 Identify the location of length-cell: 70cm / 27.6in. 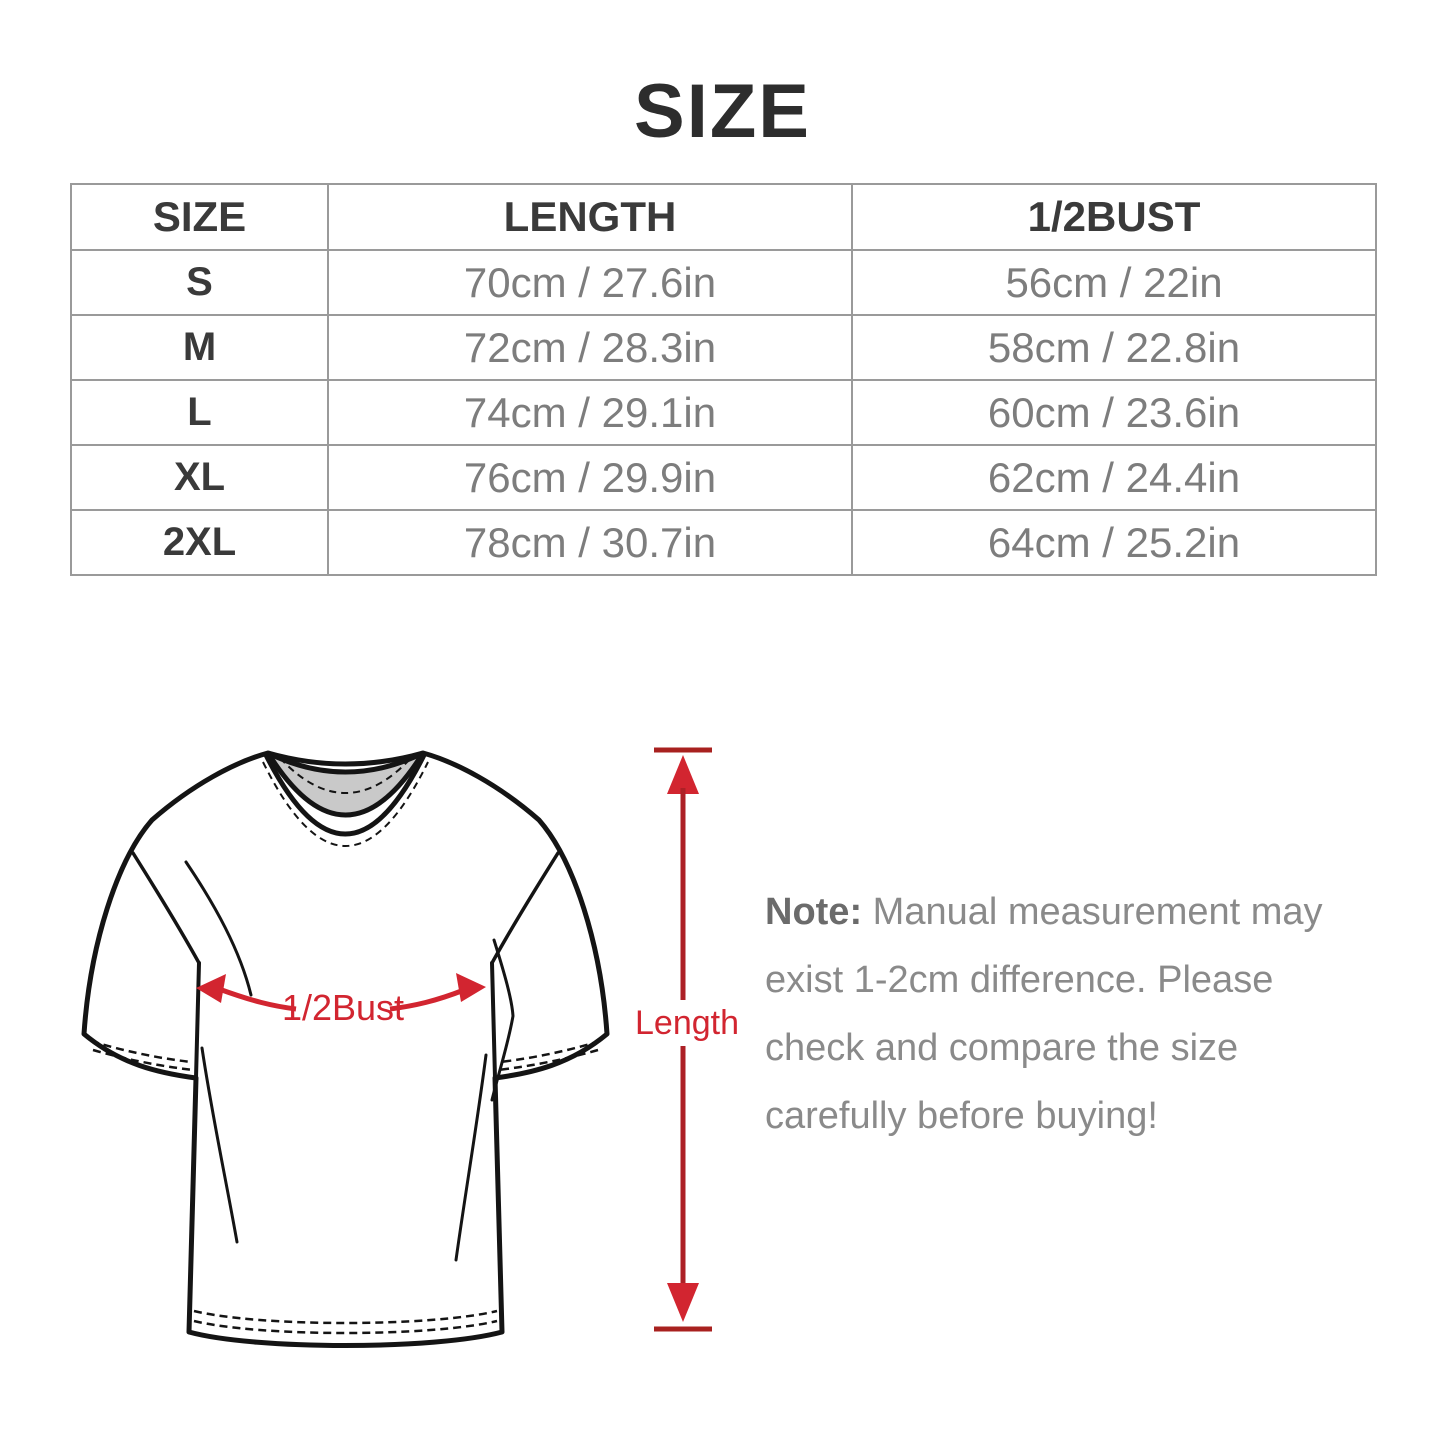
(590, 282).